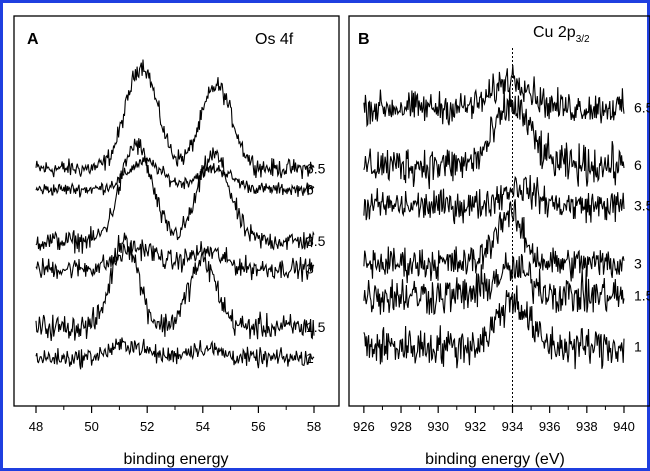 Image resolution: width=650 pixels, height=471 pixels. What do you see at coordinates (316, 241) in the screenshot?
I see `panel-a-series-label: 3.5` at bounding box center [316, 241].